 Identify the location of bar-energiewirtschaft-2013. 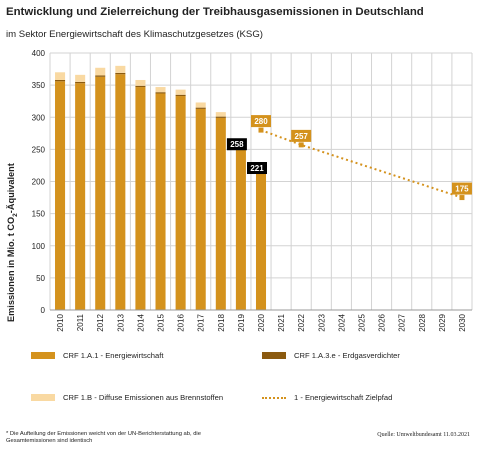
(120, 192).